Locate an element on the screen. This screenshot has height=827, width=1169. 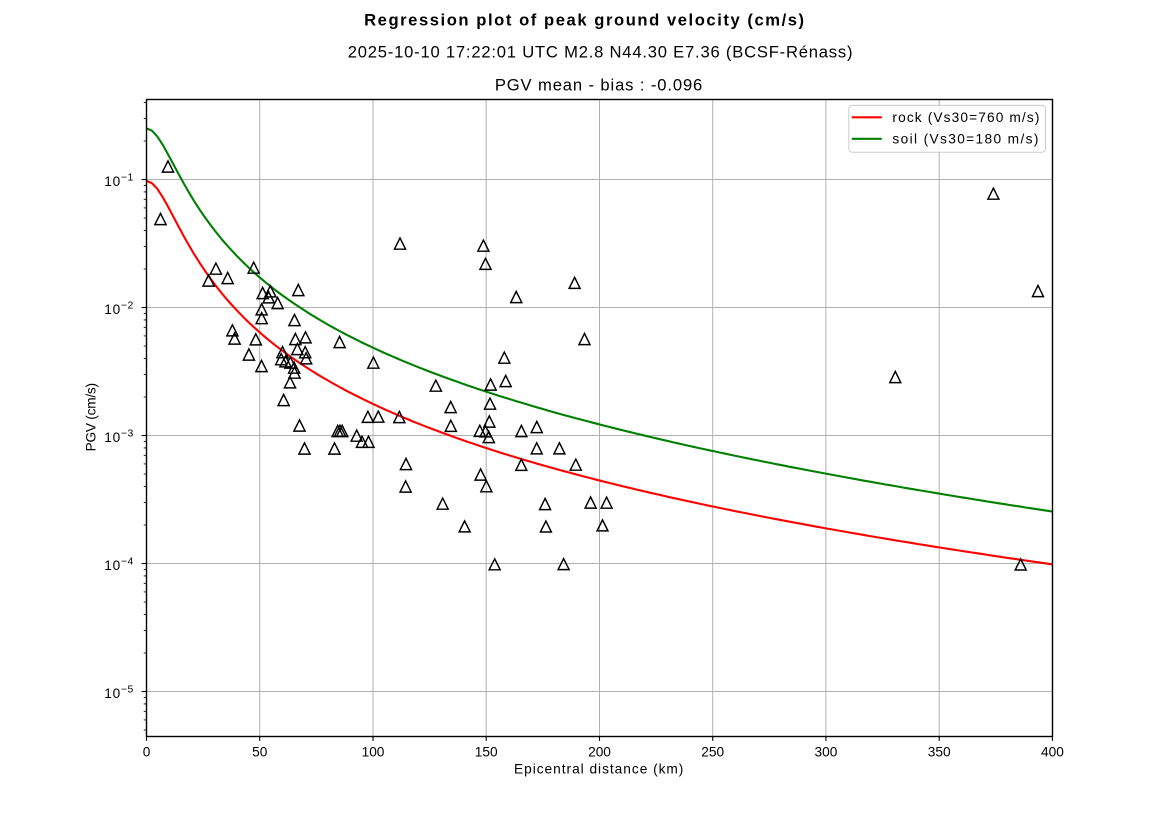
svg-text: 300 is located at coordinates (825, 751).